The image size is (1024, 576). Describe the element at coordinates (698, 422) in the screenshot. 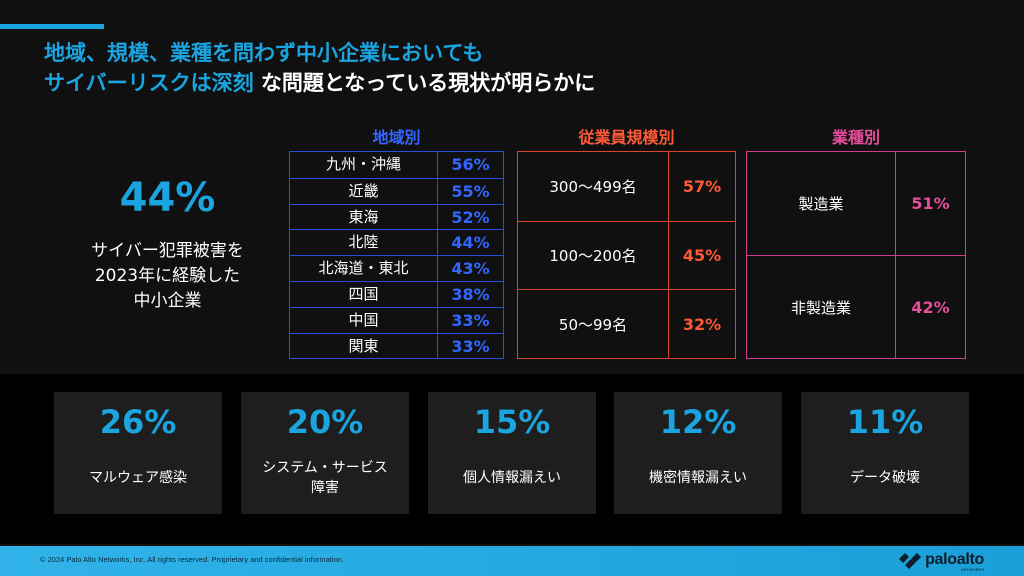

I see `damage-percent: 12%` at that location.